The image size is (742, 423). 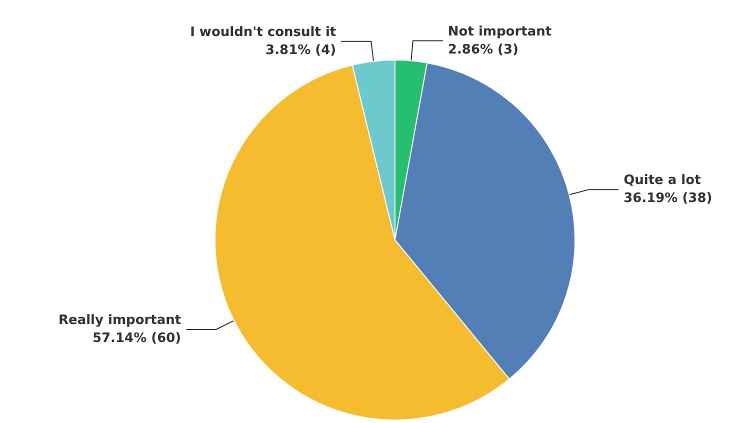 What do you see at coordinates (263, 32) in the screenshot?
I see `slice-label: I wouldn't consult it` at bounding box center [263, 32].